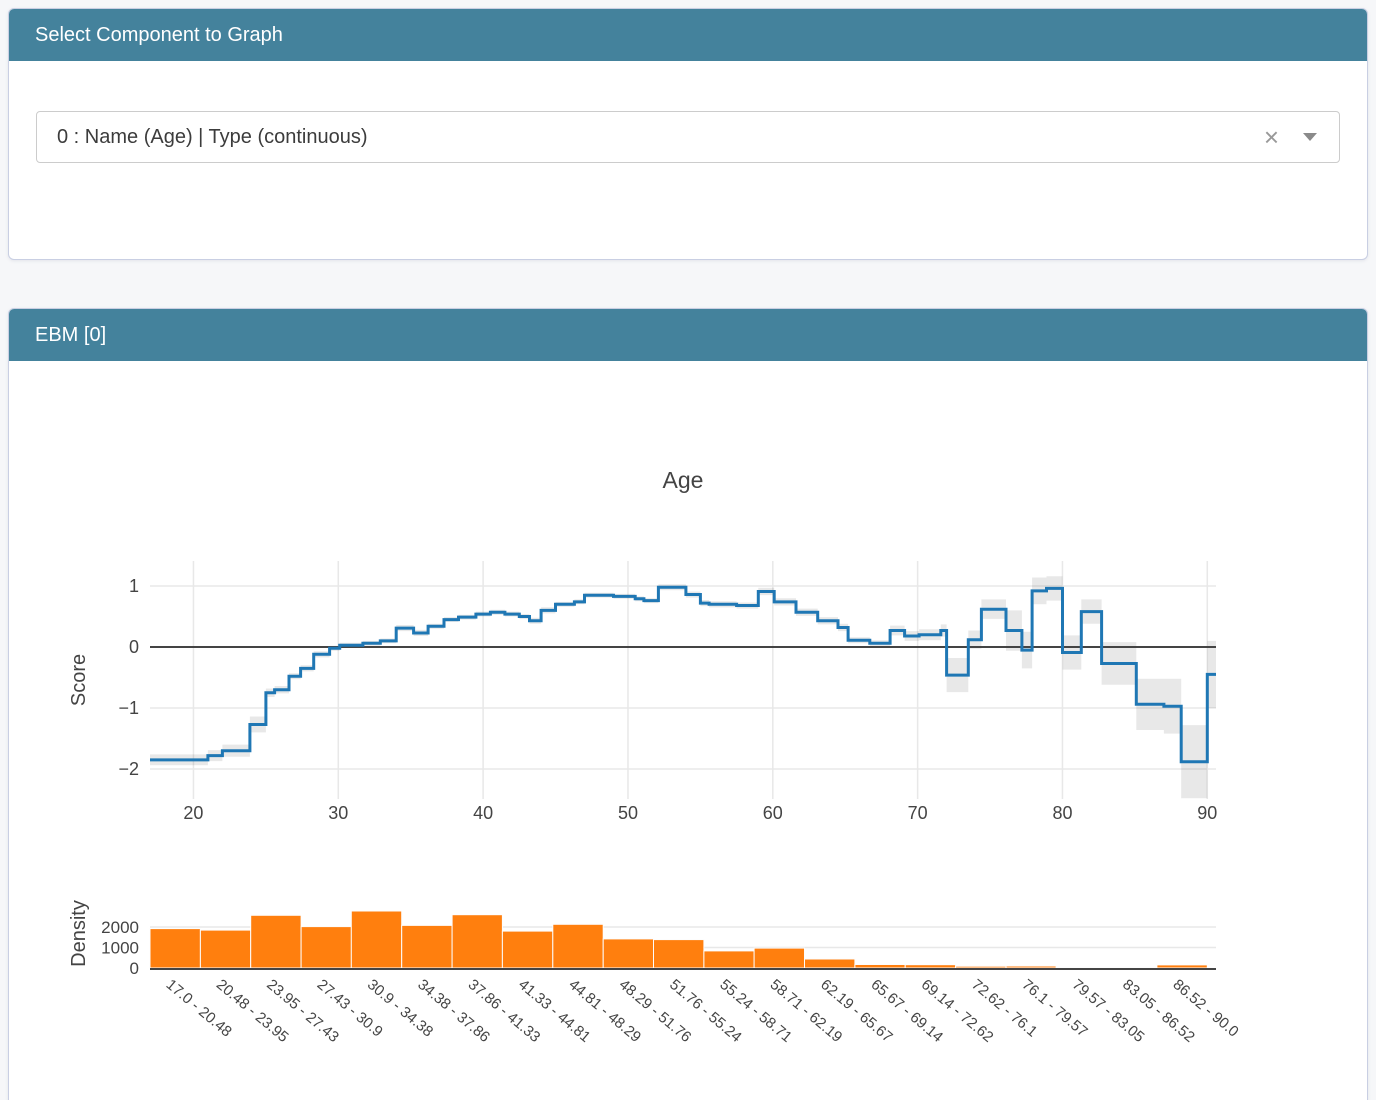 The image size is (1376, 1100). What do you see at coordinates (688, 185) in the screenshot?
I see `select-panel-body: 0 : Name (Age) | Type (continuous) ×` at bounding box center [688, 185].